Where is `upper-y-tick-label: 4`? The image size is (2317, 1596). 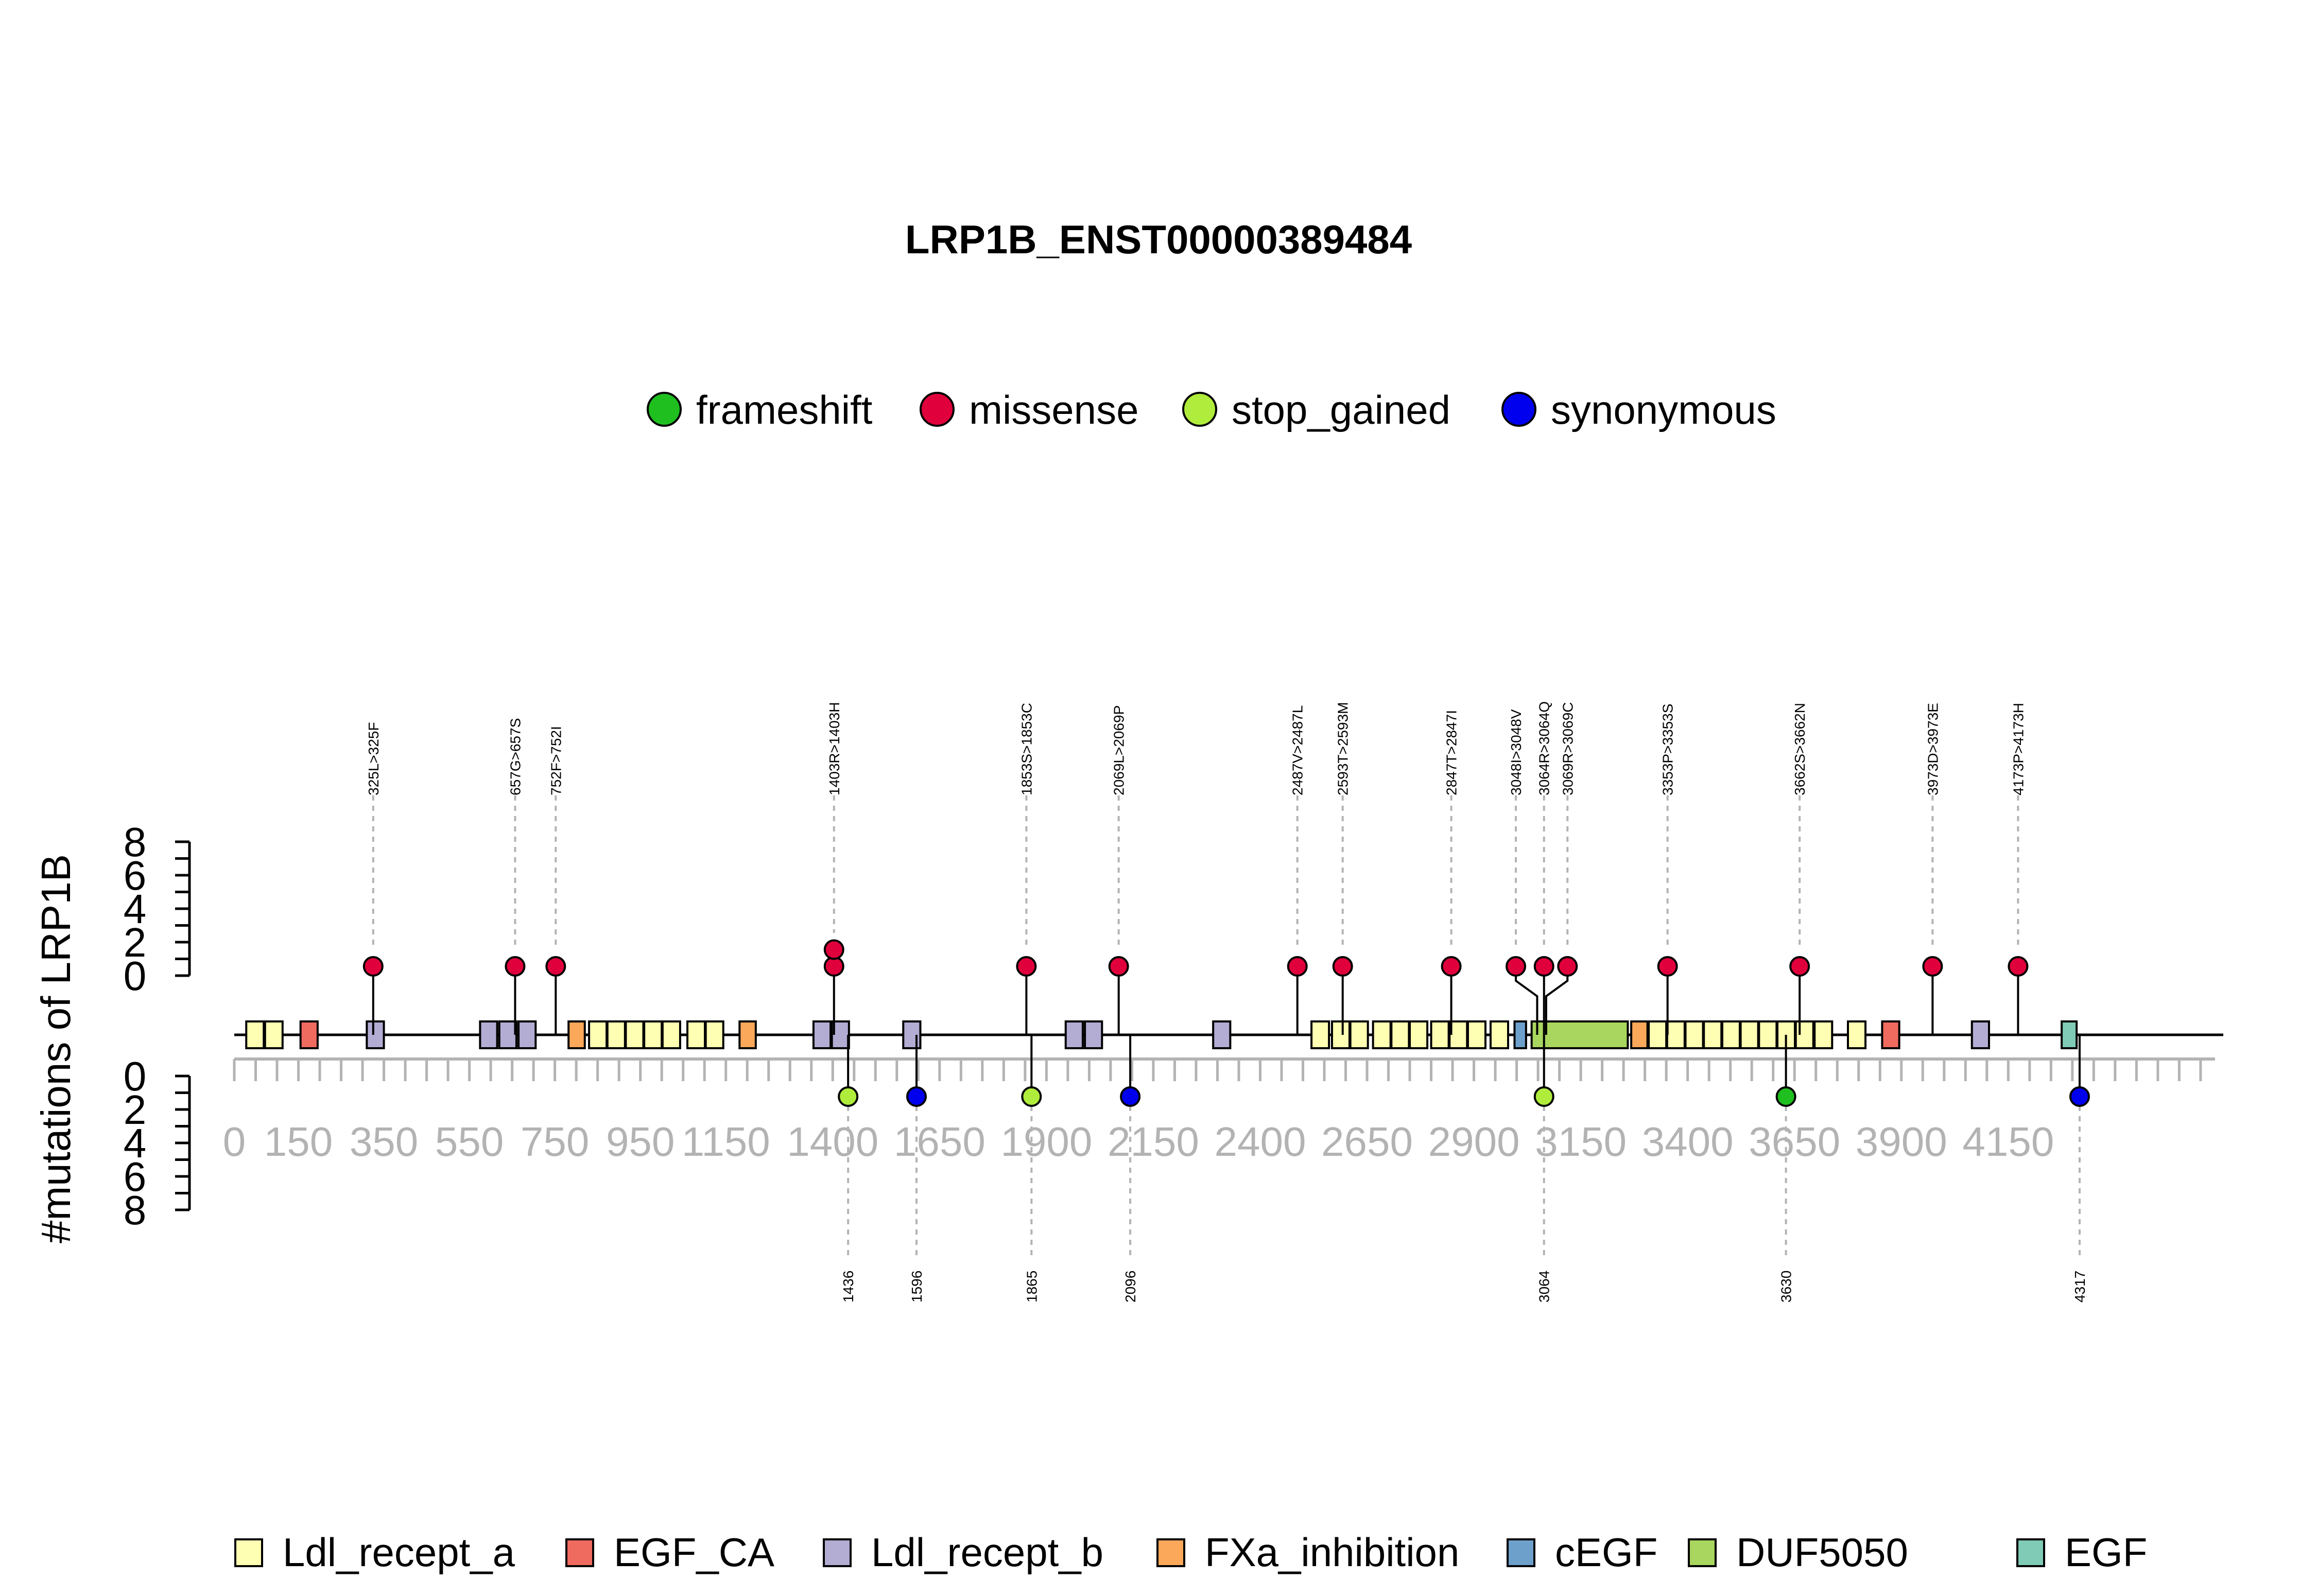
upper-y-tick-label: 4 is located at coordinates (135, 909).